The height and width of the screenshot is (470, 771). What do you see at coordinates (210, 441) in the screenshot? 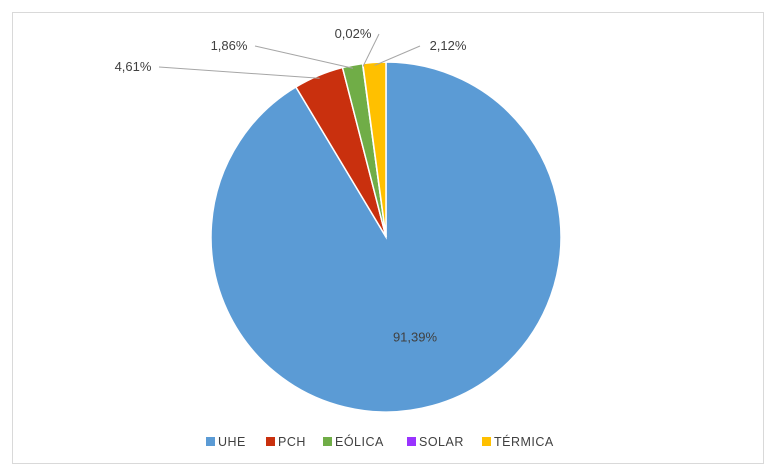
I see `legend-swatch-uhe` at bounding box center [210, 441].